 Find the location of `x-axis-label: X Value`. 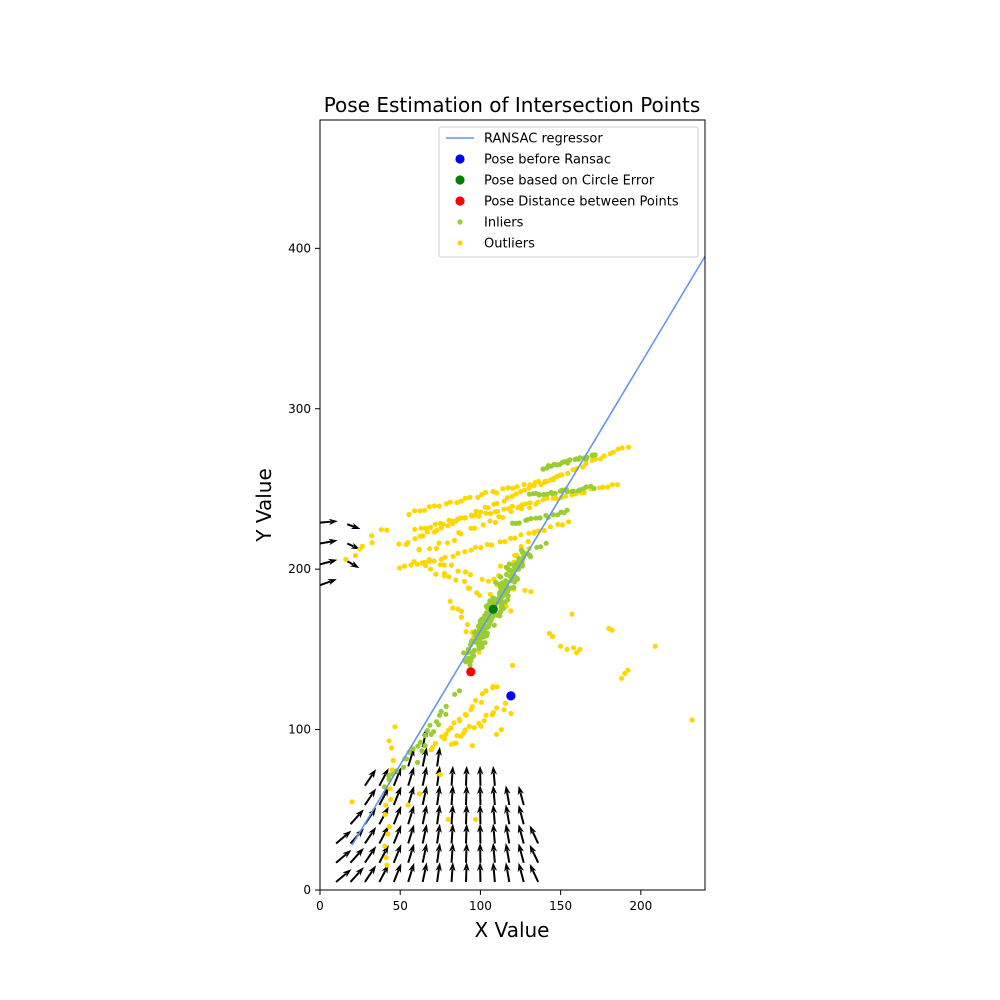

x-axis-label: X Value is located at coordinates (512, 930).